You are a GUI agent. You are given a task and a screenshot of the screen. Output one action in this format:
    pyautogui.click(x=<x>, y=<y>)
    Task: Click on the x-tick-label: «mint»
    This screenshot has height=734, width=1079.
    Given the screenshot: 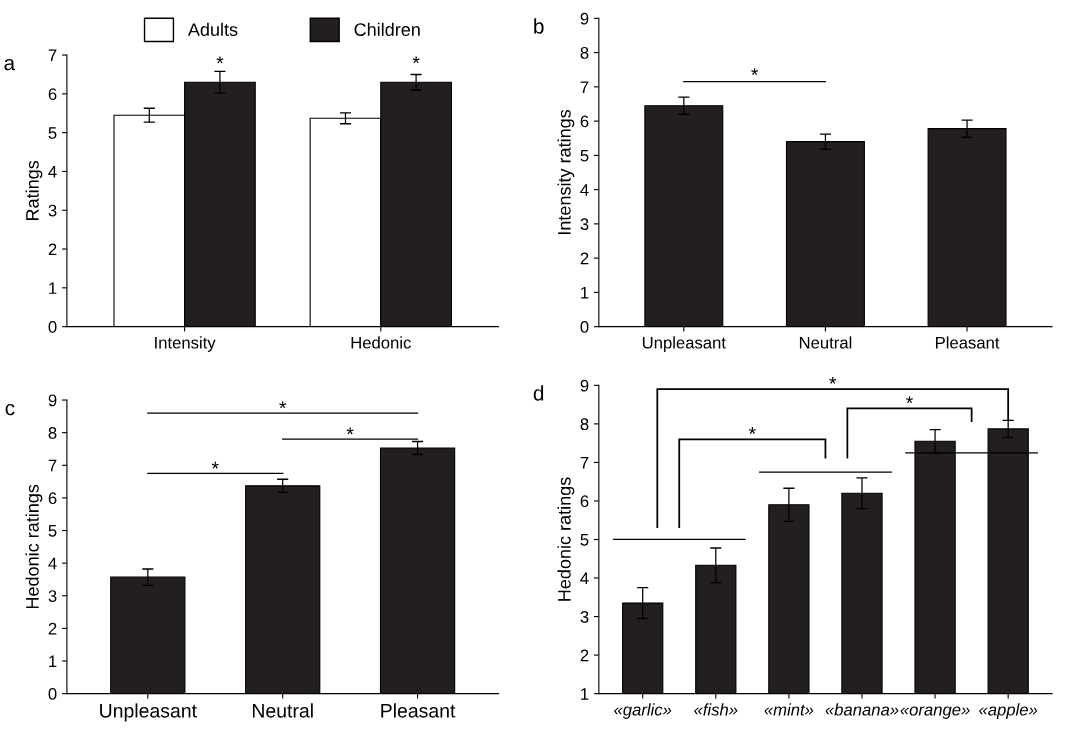 What is the action you would take?
    pyautogui.click(x=789, y=709)
    